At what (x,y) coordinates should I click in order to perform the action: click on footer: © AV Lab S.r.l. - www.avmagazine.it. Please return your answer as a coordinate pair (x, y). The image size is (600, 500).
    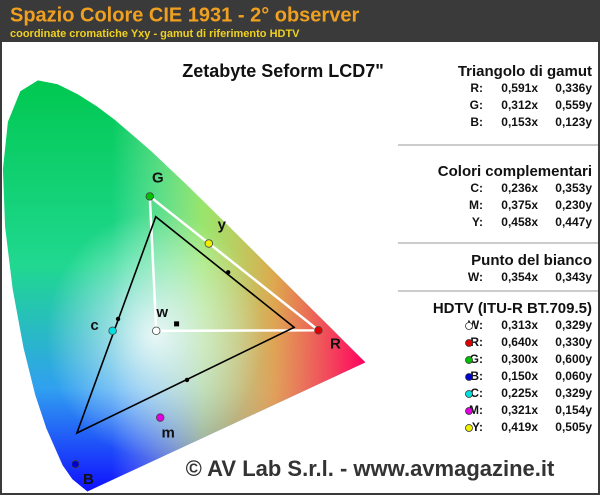
    Looking at the image, I should click on (370, 468).